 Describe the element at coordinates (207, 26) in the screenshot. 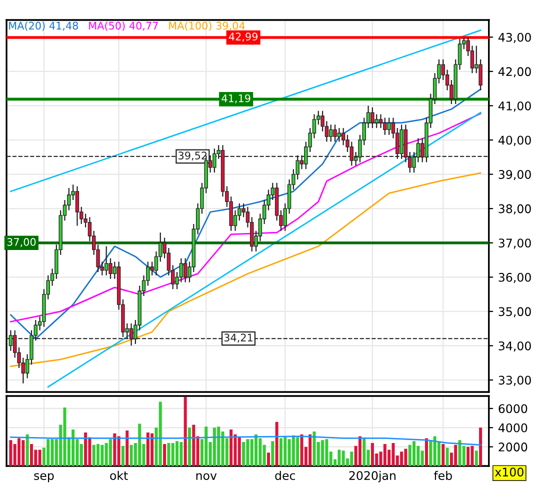

I see `text: MA(100) 39,04` at that location.